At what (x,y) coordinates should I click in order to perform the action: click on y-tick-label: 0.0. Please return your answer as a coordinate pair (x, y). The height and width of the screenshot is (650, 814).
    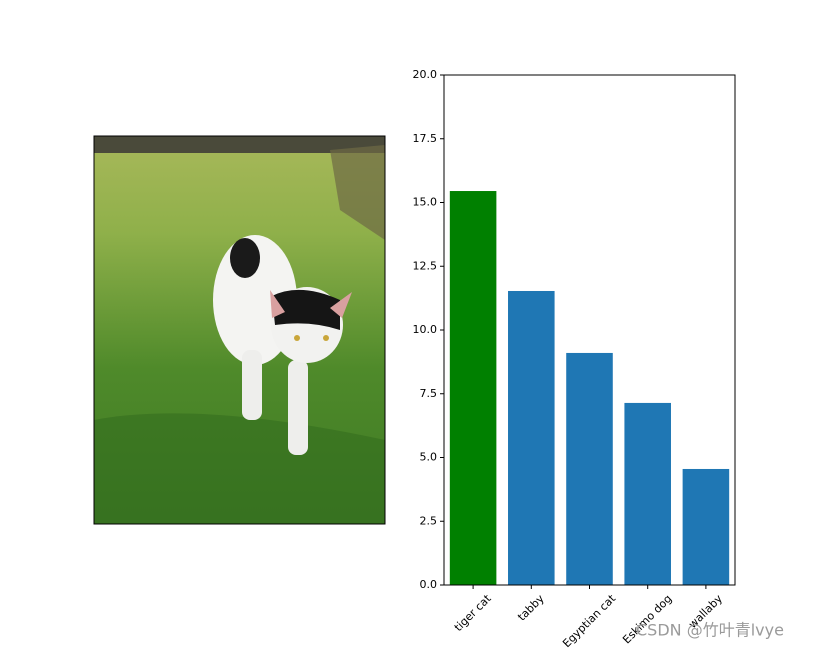
    Looking at the image, I should click on (429, 584).